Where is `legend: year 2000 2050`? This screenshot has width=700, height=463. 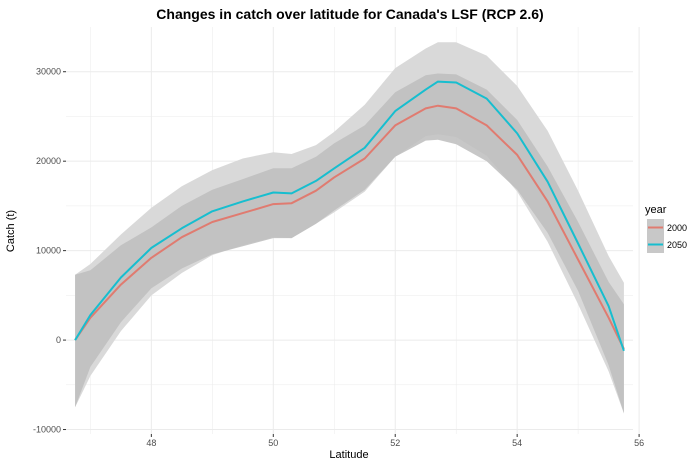
legend: year 2000 2050 is located at coordinates (666, 228).